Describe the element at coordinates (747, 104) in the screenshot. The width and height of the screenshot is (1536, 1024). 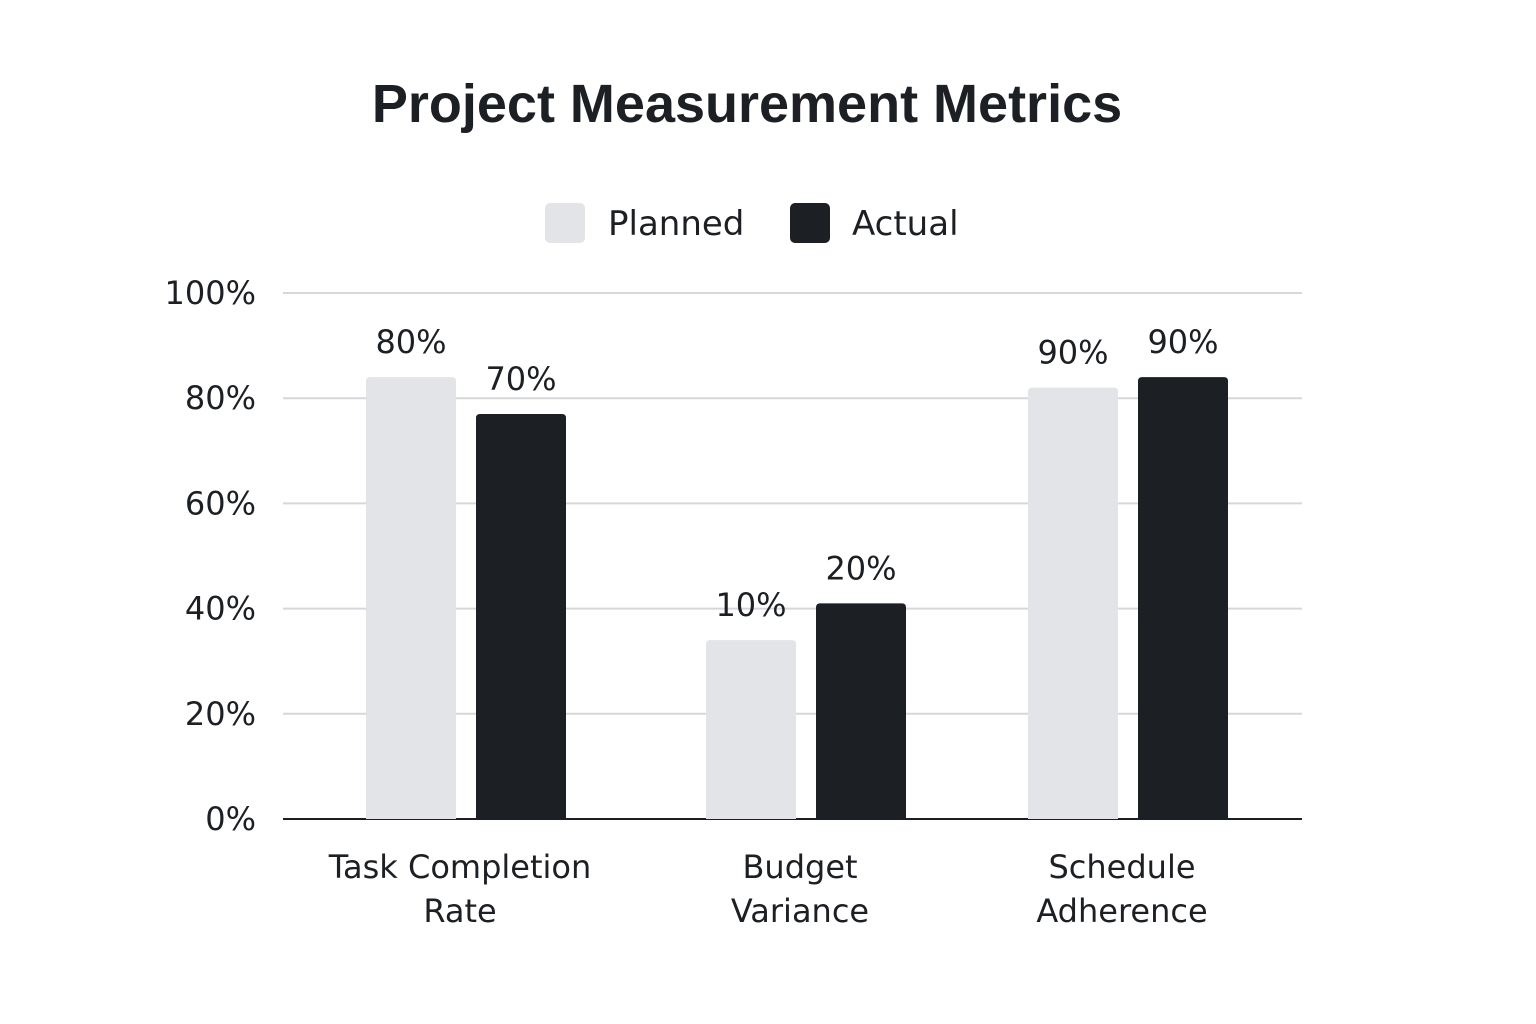
I see `chart-title: Project Measurement Metrics` at that location.